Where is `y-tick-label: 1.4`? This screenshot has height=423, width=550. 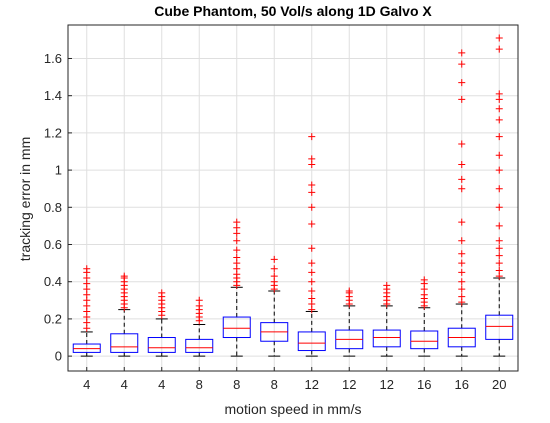
y-tick-label: 1.4 is located at coordinates (53, 95).